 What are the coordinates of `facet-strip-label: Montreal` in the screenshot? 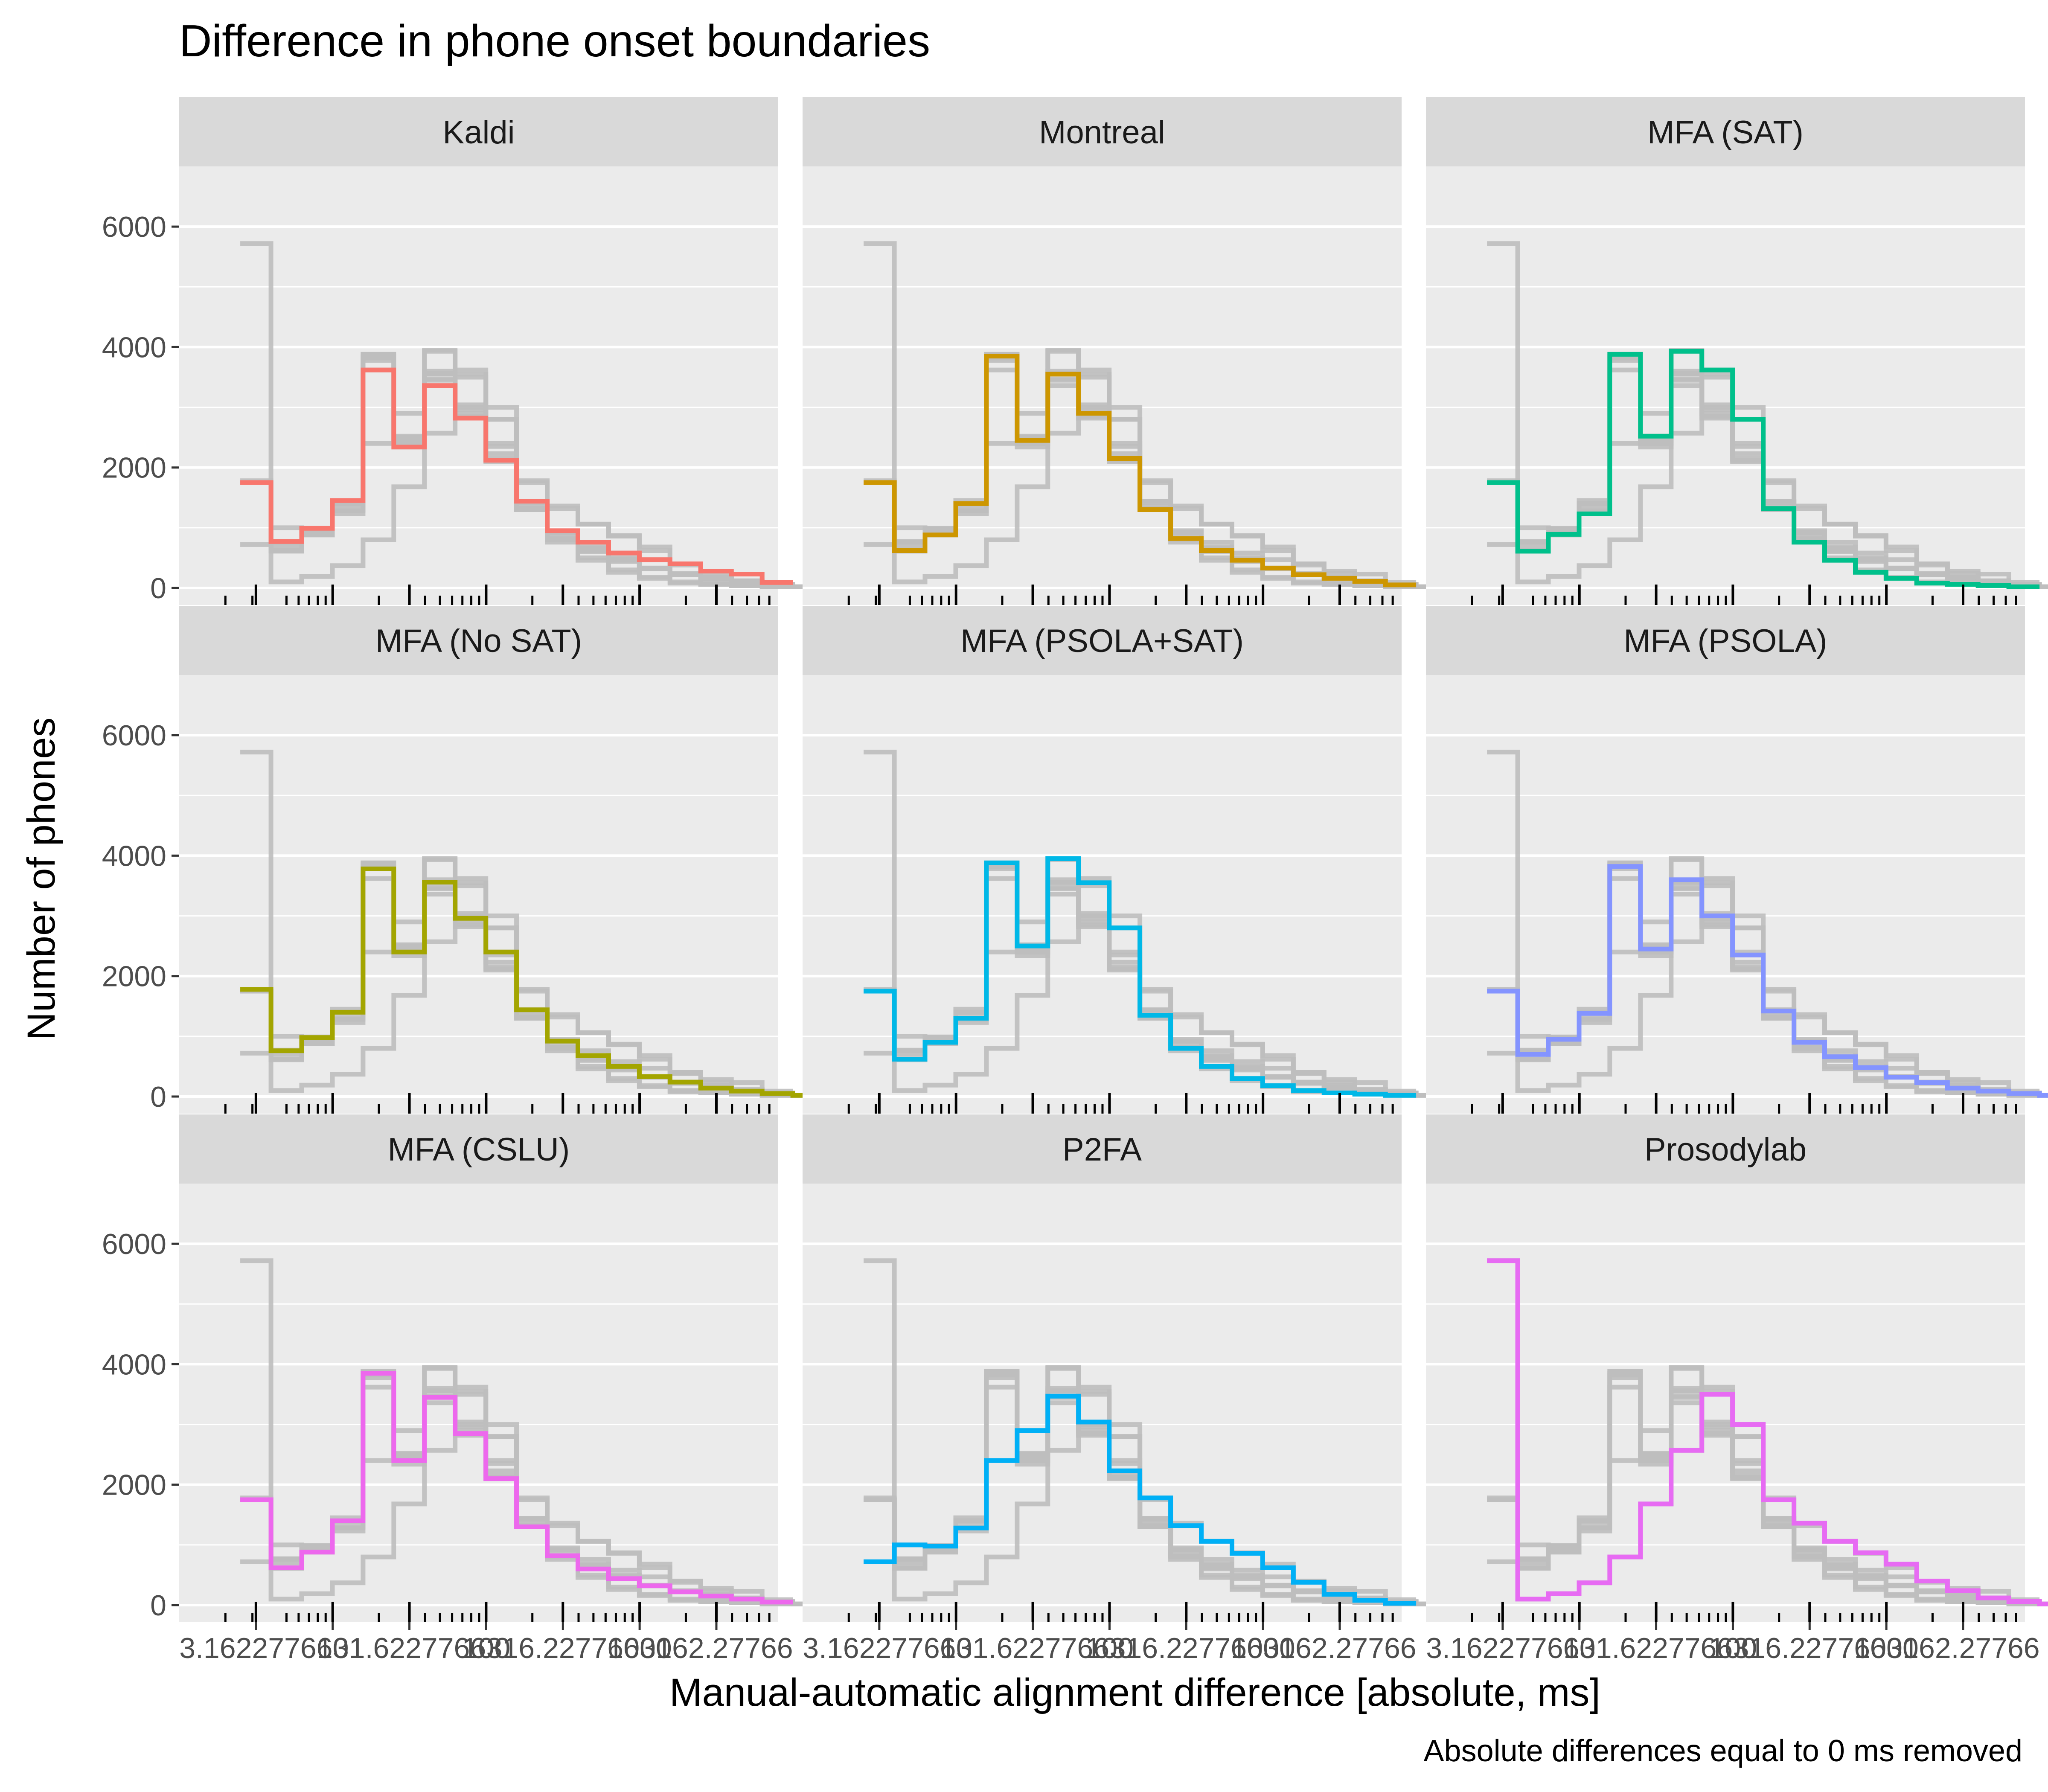 It's located at (1102, 132).